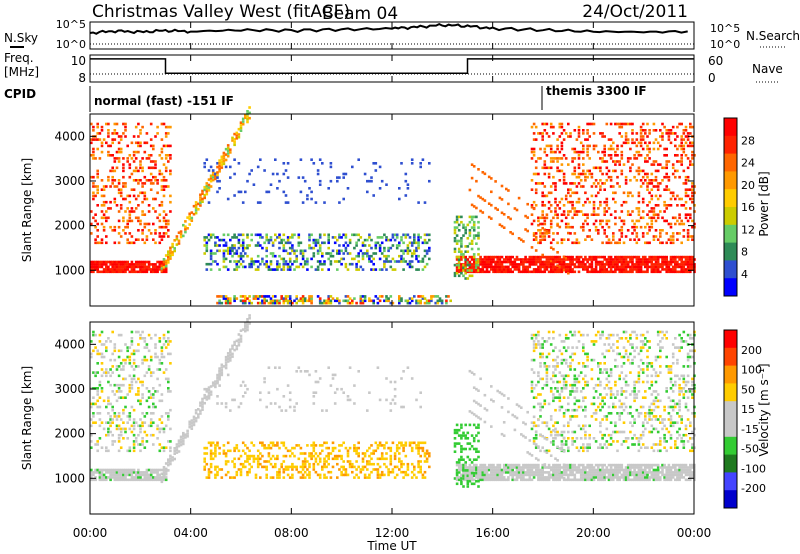  I want to click on colorbar-tick-label: 8, so click(744, 252).